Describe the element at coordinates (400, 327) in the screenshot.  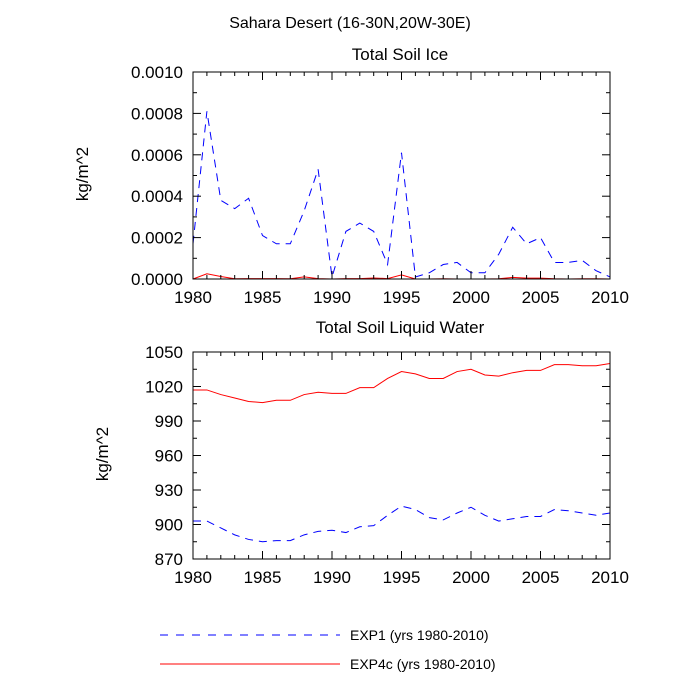
I see `panel-title: Total Soil Liquid Water` at that location.